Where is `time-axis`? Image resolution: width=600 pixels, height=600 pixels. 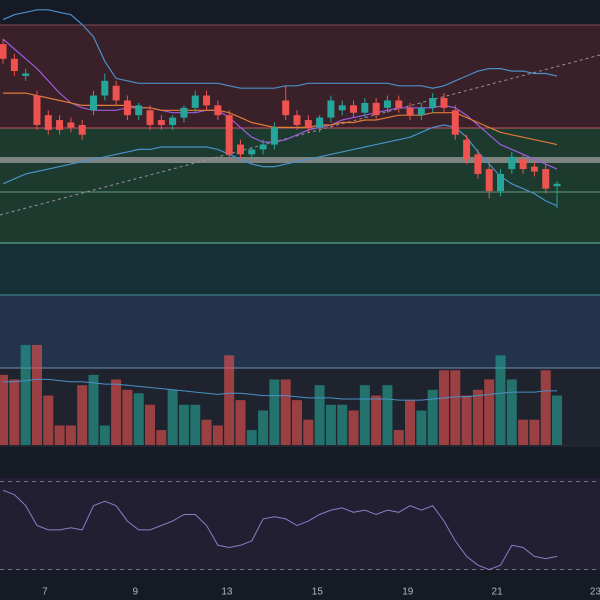
time-axis is located at coordinates (300, 592).